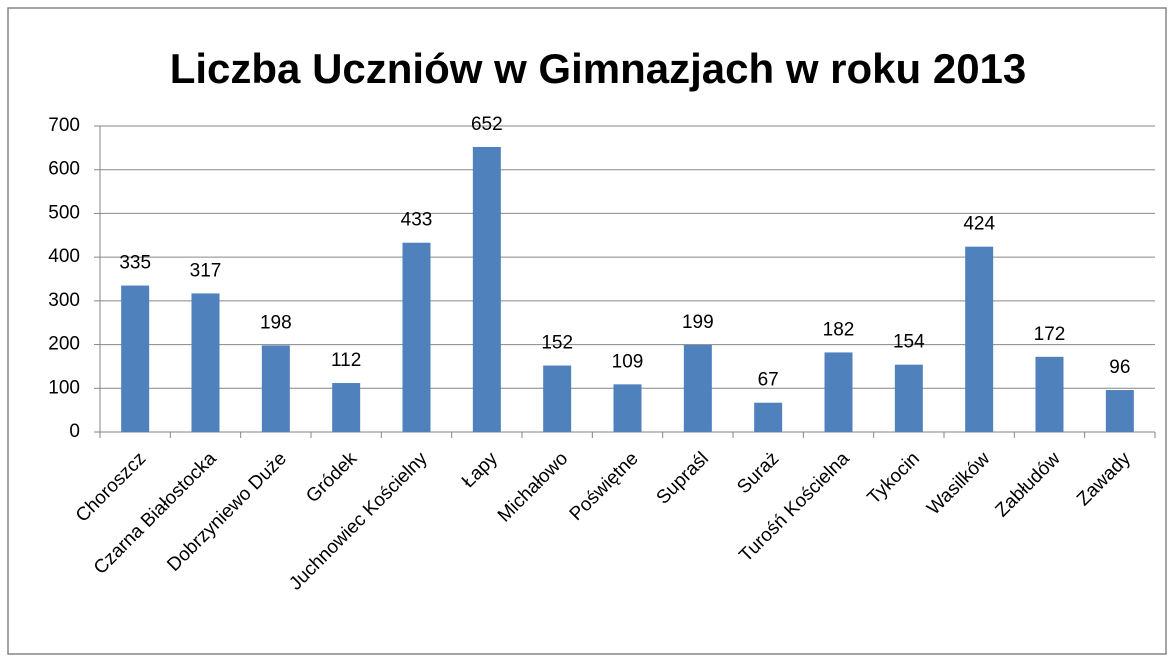  What do you see at coordinates (557, 343) in the screenshot?
I see `data-label: 152` at bounding box center [557, 343].